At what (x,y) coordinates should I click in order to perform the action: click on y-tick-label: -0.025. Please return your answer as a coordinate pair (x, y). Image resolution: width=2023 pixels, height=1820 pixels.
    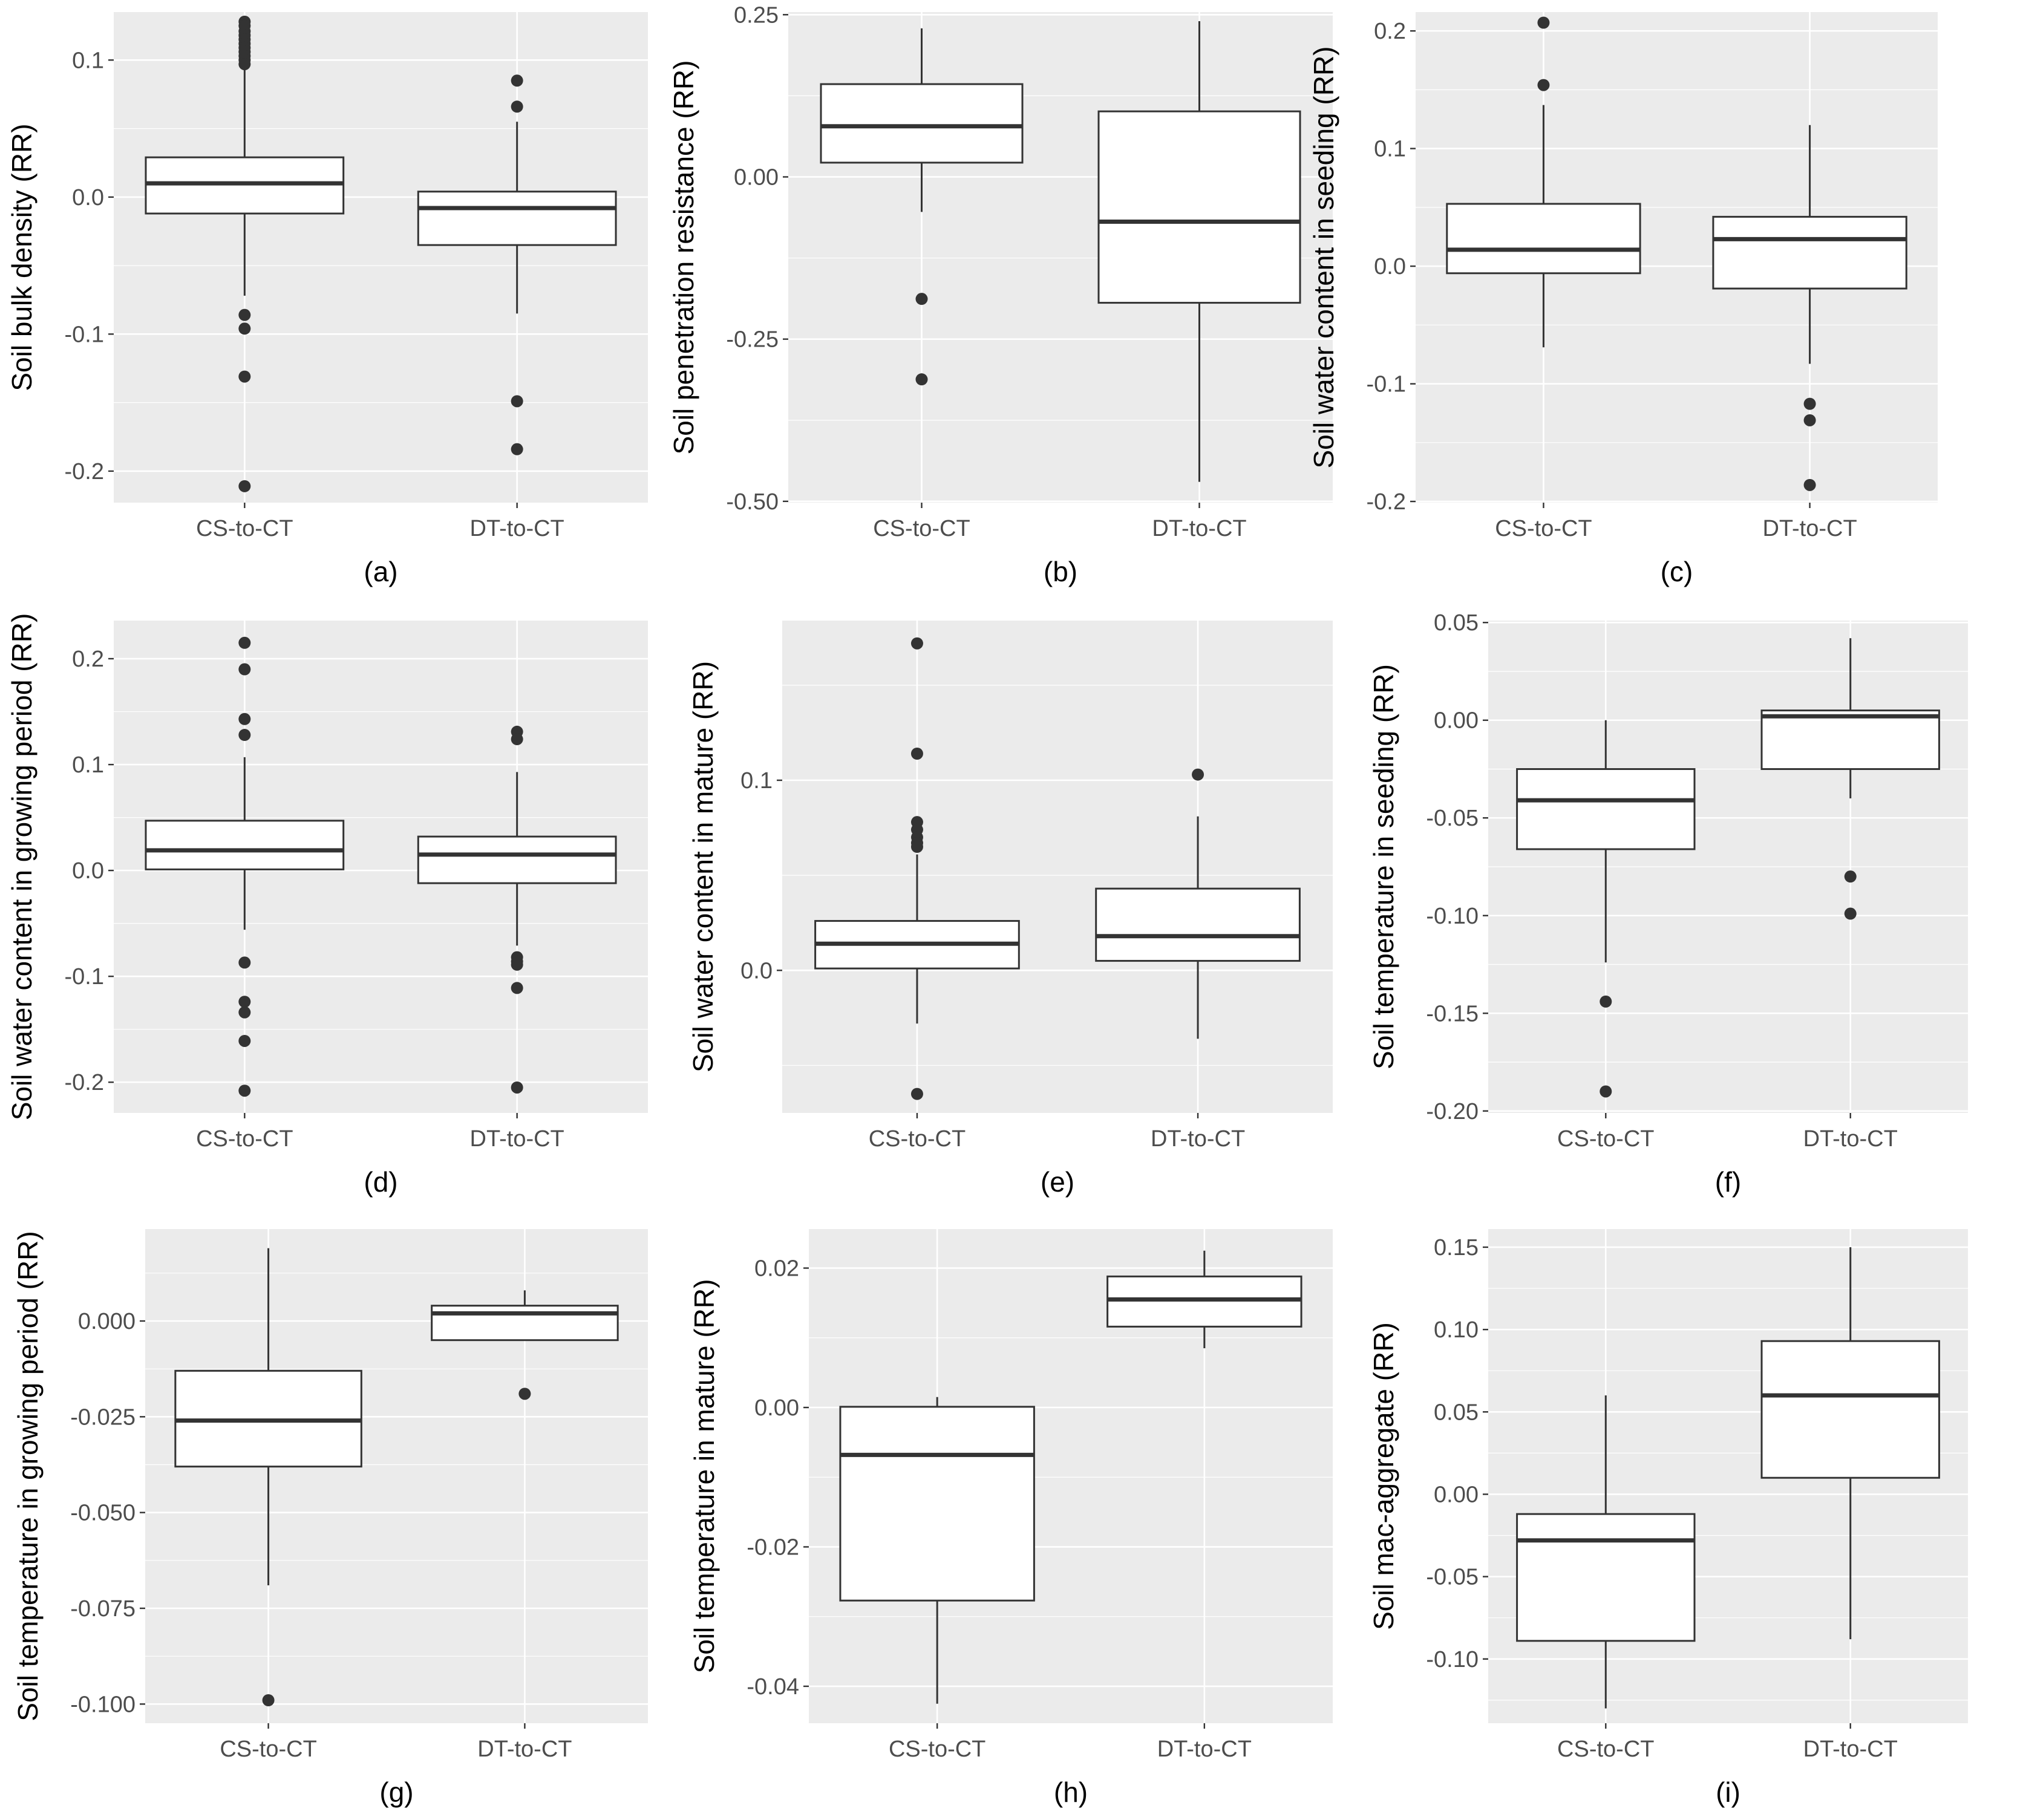
    Looking at the image, I should click on (103, 1417).